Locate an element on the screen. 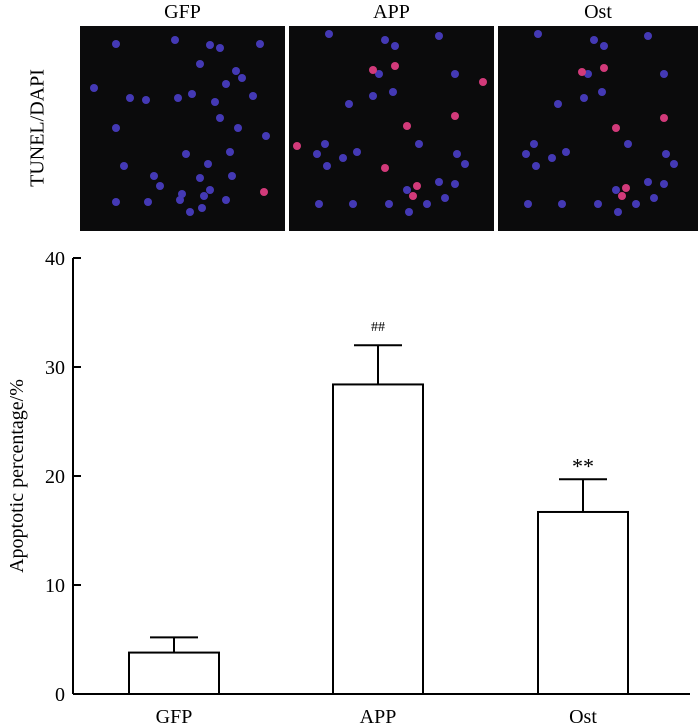 The width and height of the screenshot is (700, 724). significance-annotation: ** is located at coordinates (583, 465).